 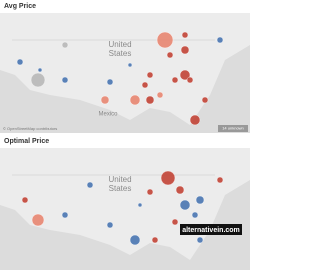 I want to click on watermark-bg, so click(x=211, y=229).